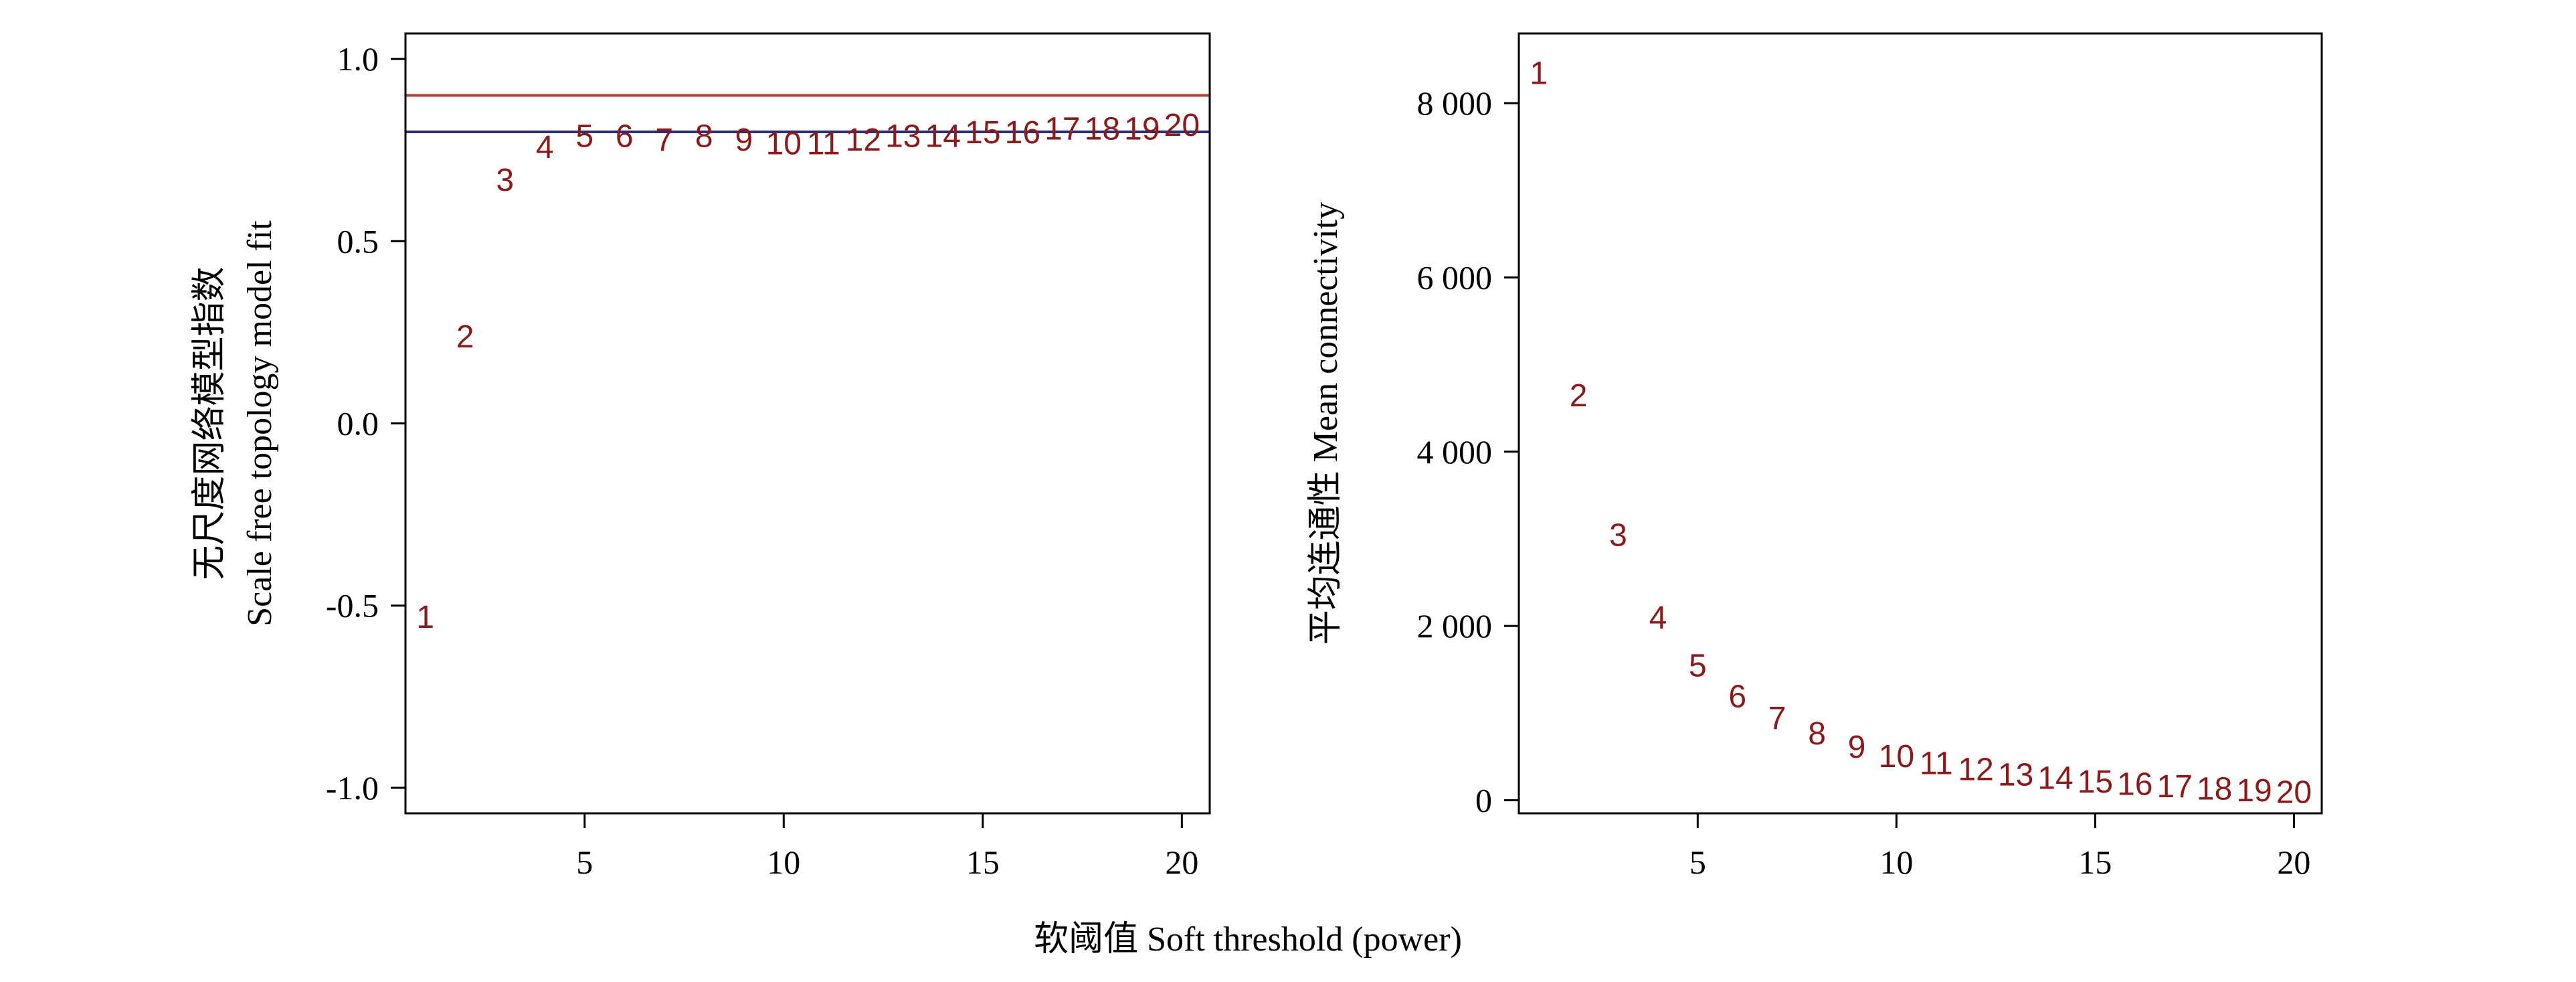 The image size is (2576, 982). Describe the element at coordinates (353, 788) in the screenshot. I see `y-tick-label: -1.0` at that location.